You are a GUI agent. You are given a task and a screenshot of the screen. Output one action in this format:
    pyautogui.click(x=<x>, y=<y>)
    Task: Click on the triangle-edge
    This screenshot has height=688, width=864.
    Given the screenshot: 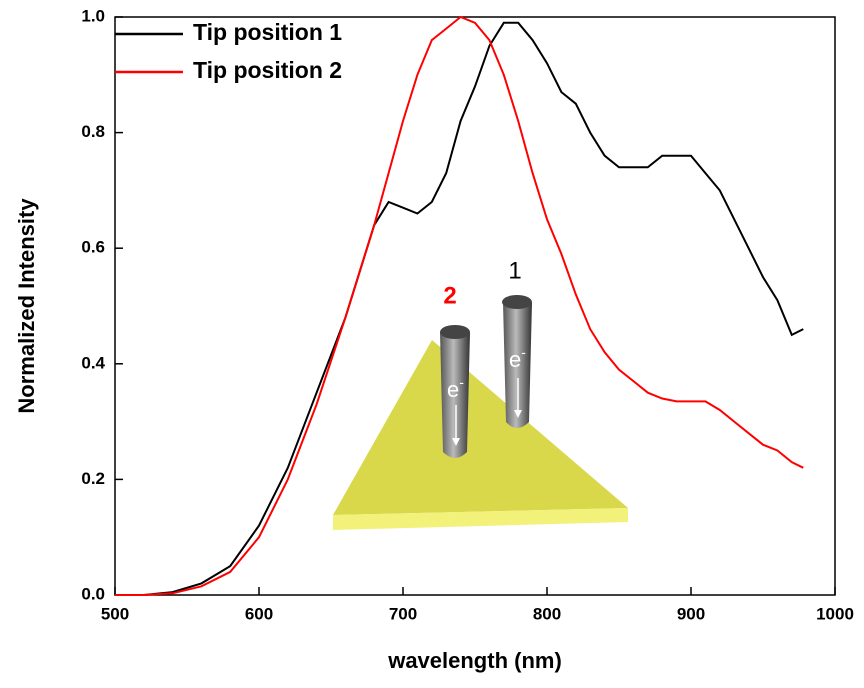 What is the action you would take?
    pyautogui.click(x=480, y=519)
    